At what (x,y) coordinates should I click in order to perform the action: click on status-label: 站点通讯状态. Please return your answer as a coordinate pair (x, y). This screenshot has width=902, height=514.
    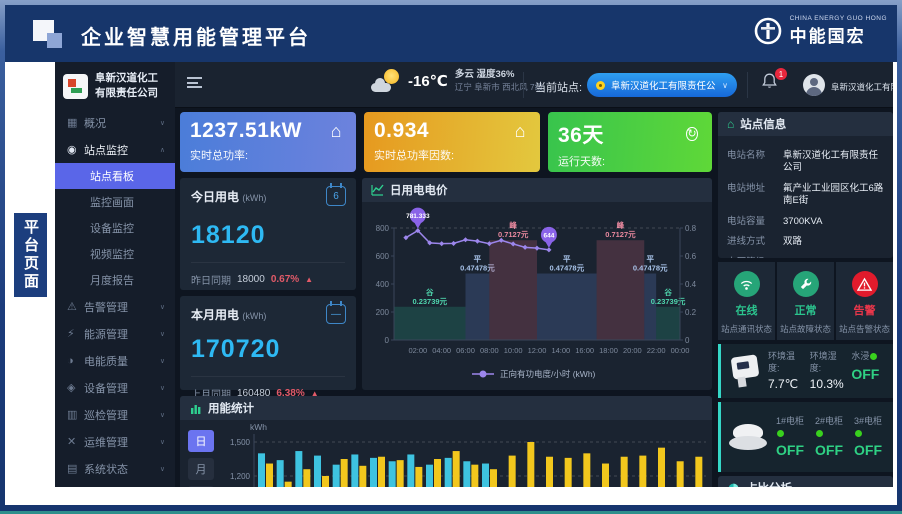
    Looking at the image, I should click on (746, 329).